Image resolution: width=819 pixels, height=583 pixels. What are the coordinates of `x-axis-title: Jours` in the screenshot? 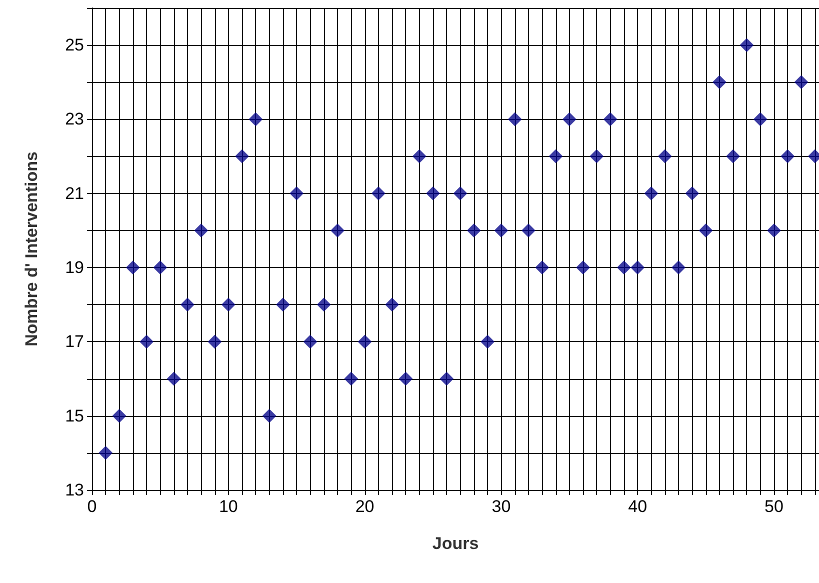 It's located at (455, 543).